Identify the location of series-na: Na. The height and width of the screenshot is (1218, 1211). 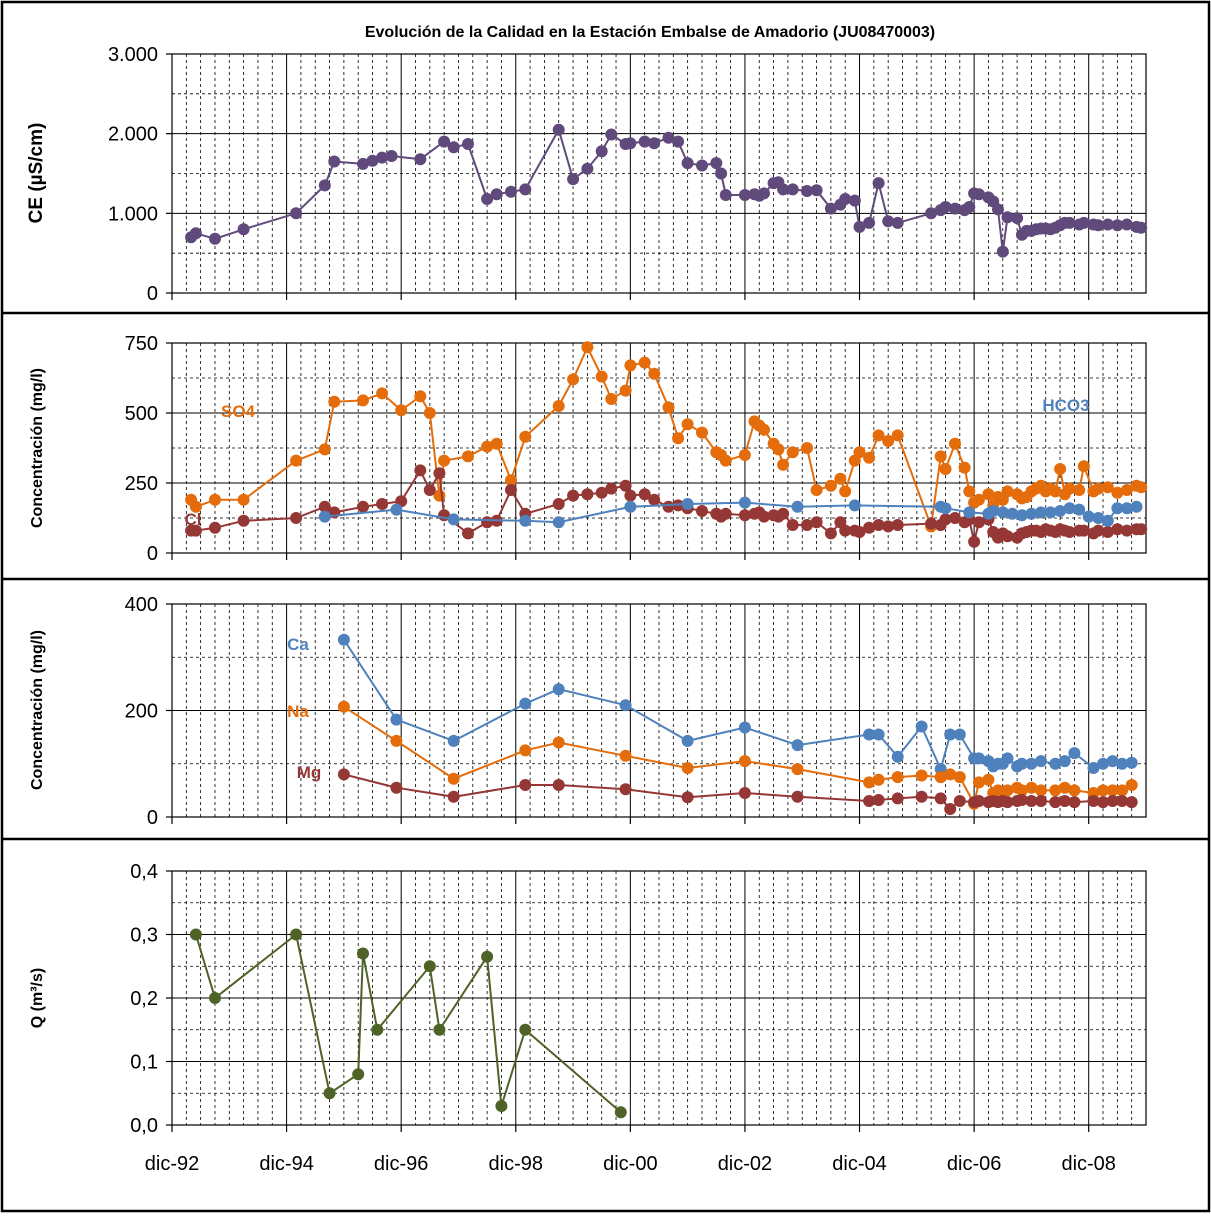
(712, 755).